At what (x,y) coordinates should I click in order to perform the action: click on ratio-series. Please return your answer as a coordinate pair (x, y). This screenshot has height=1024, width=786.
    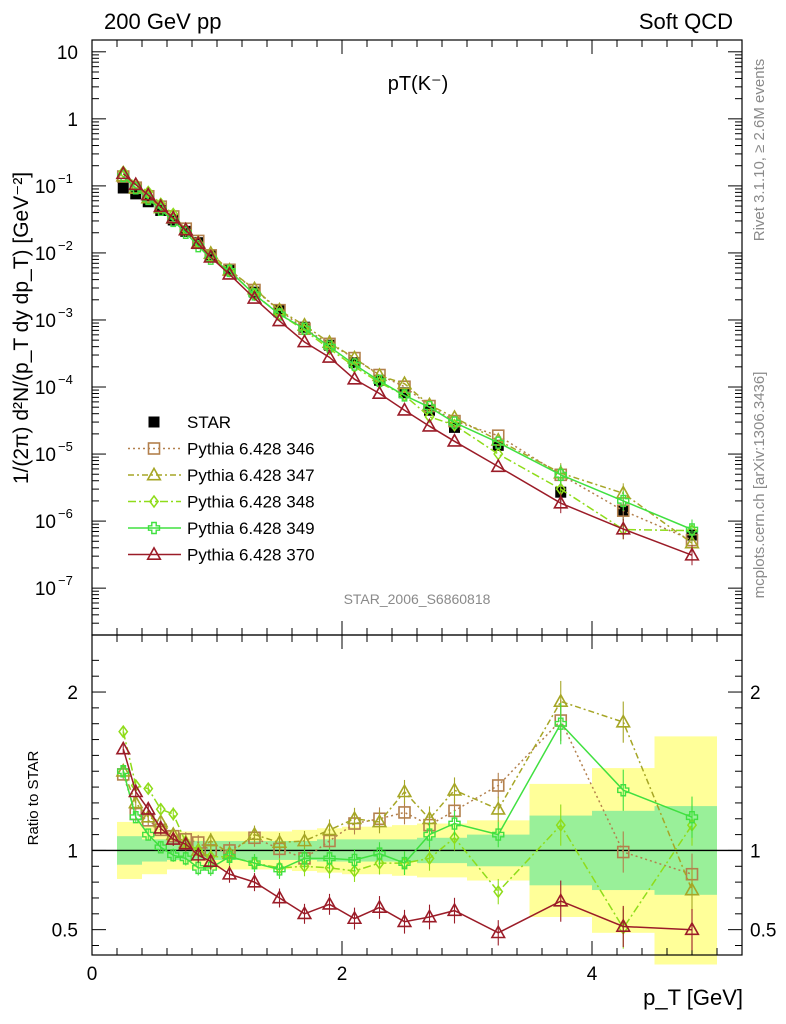
    Looking at the image, I should click on (408, 791).